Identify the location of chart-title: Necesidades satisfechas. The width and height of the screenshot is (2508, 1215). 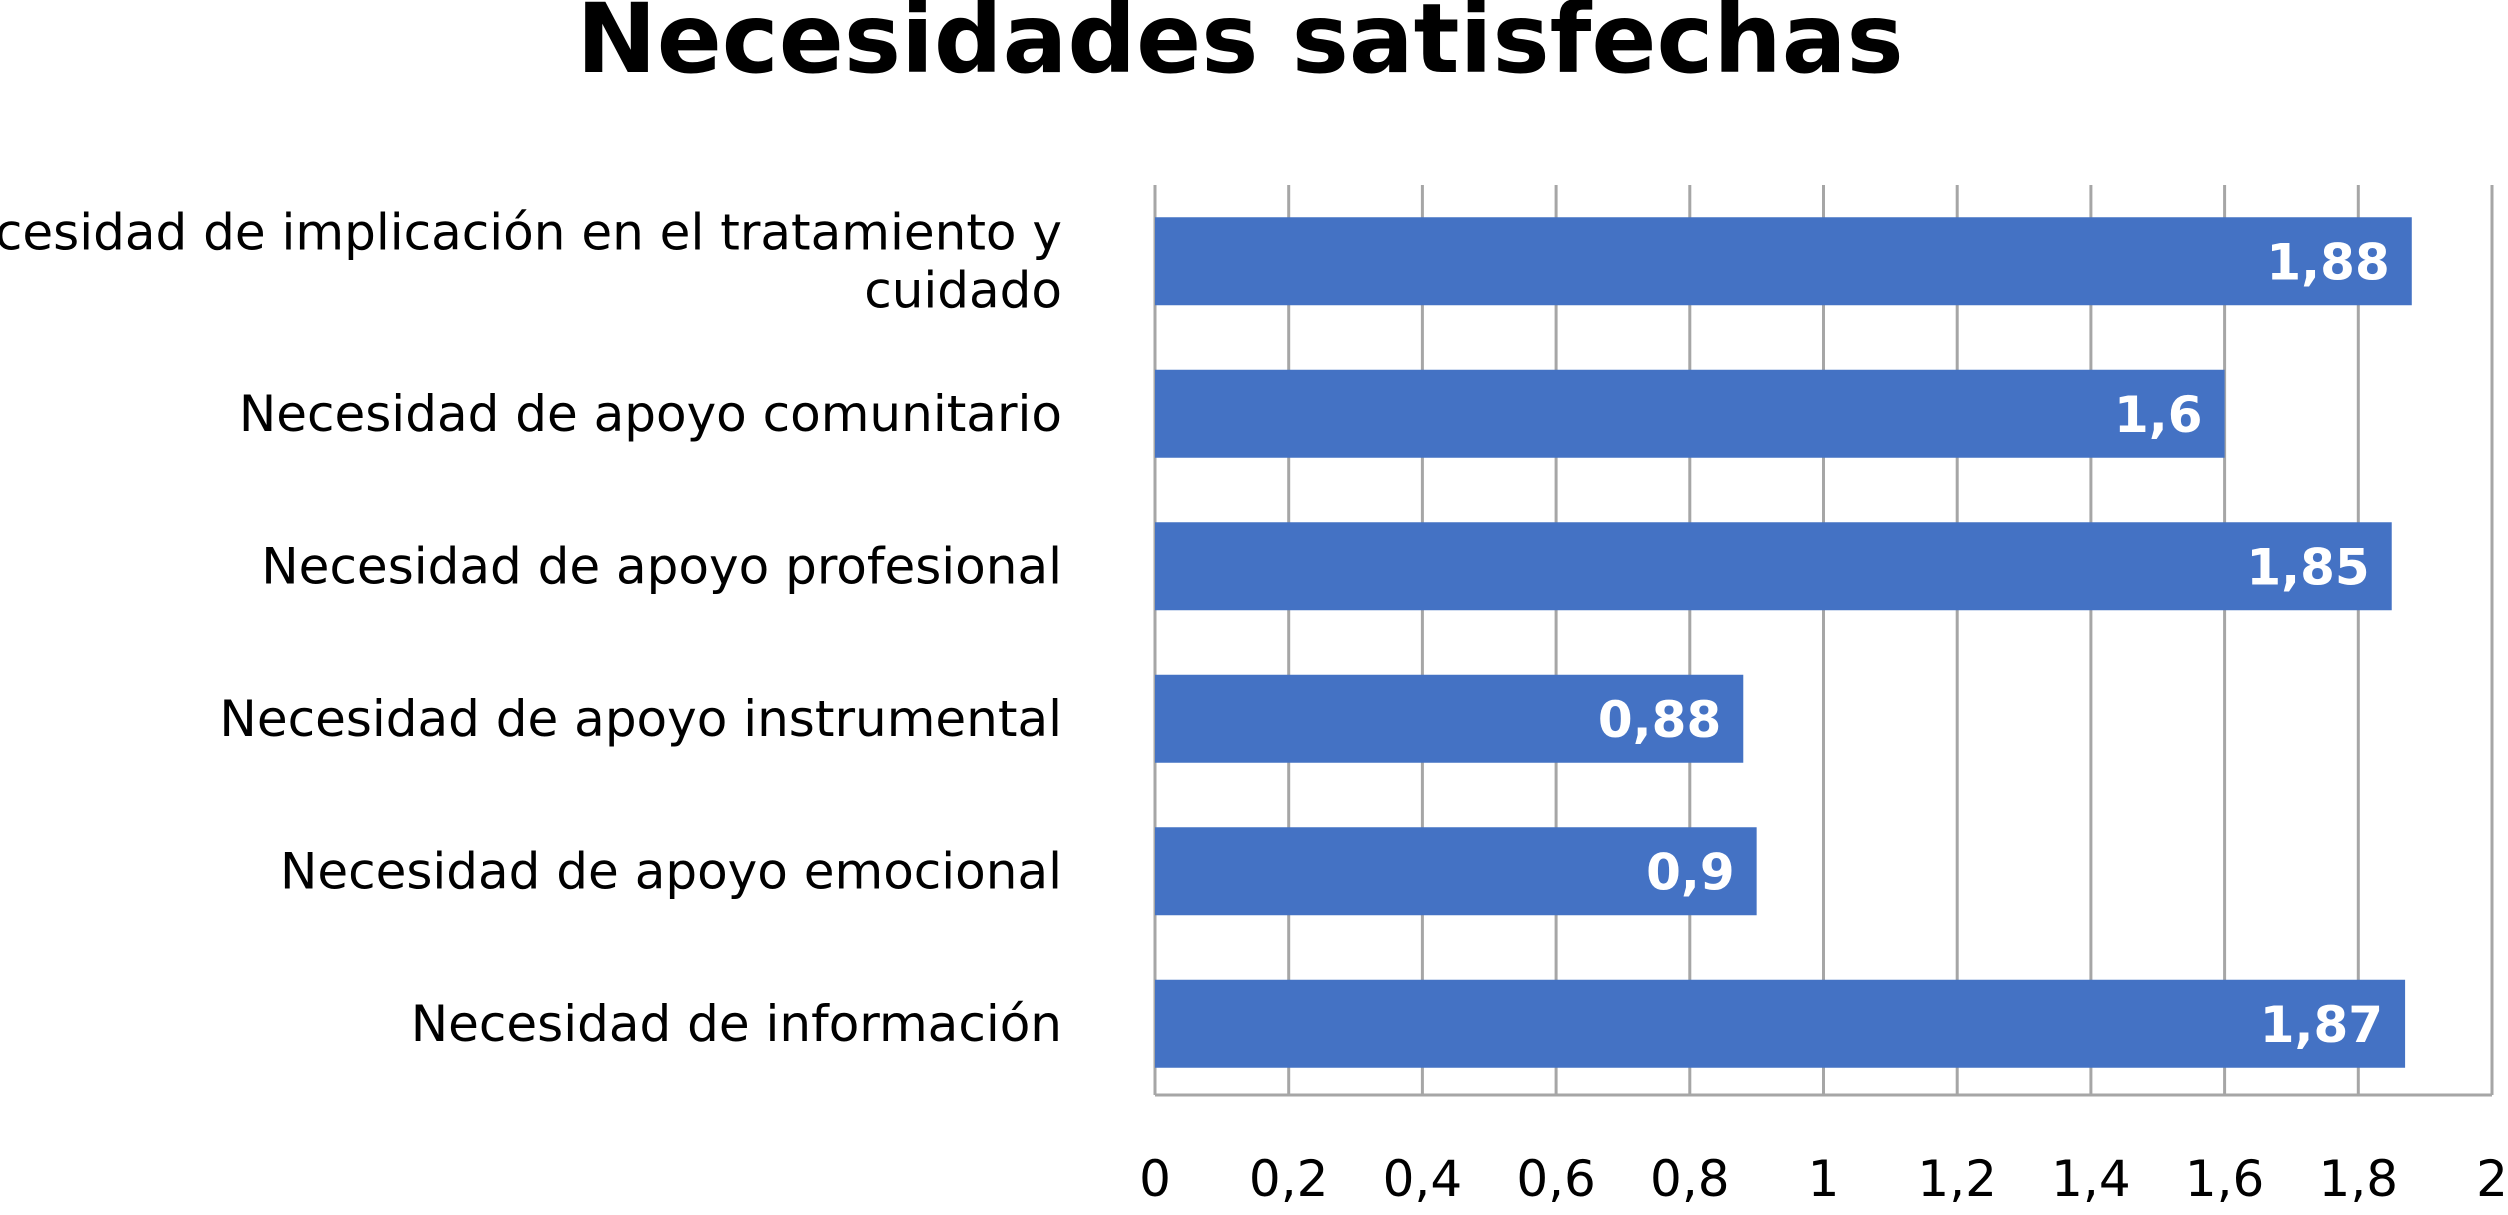
(1239, 47).